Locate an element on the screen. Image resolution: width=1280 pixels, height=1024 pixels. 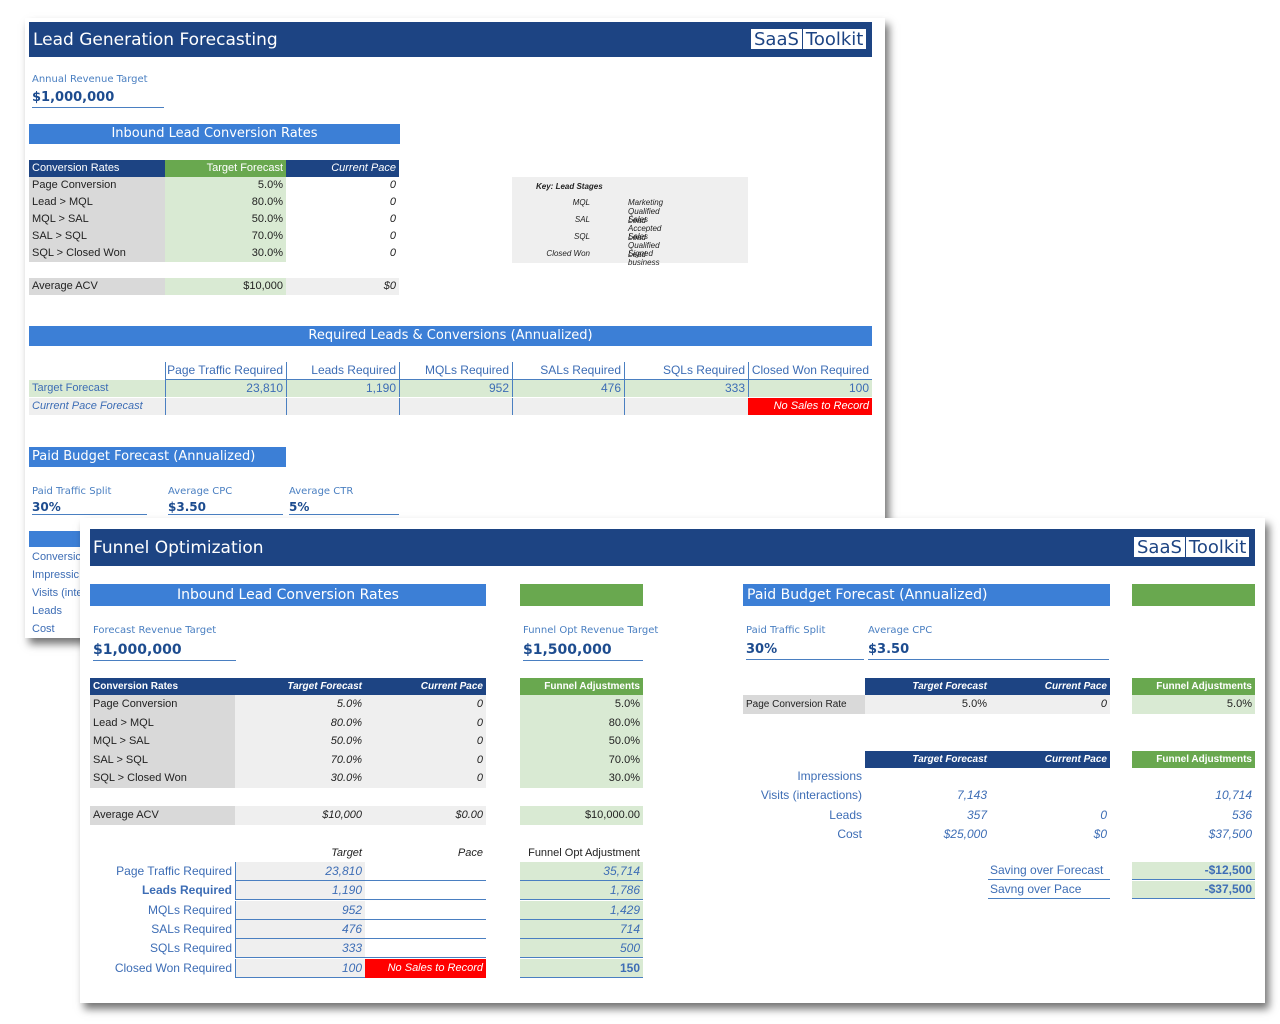
forecast-revenue-value: $1,000,000 is located at coordinates (164, 651).